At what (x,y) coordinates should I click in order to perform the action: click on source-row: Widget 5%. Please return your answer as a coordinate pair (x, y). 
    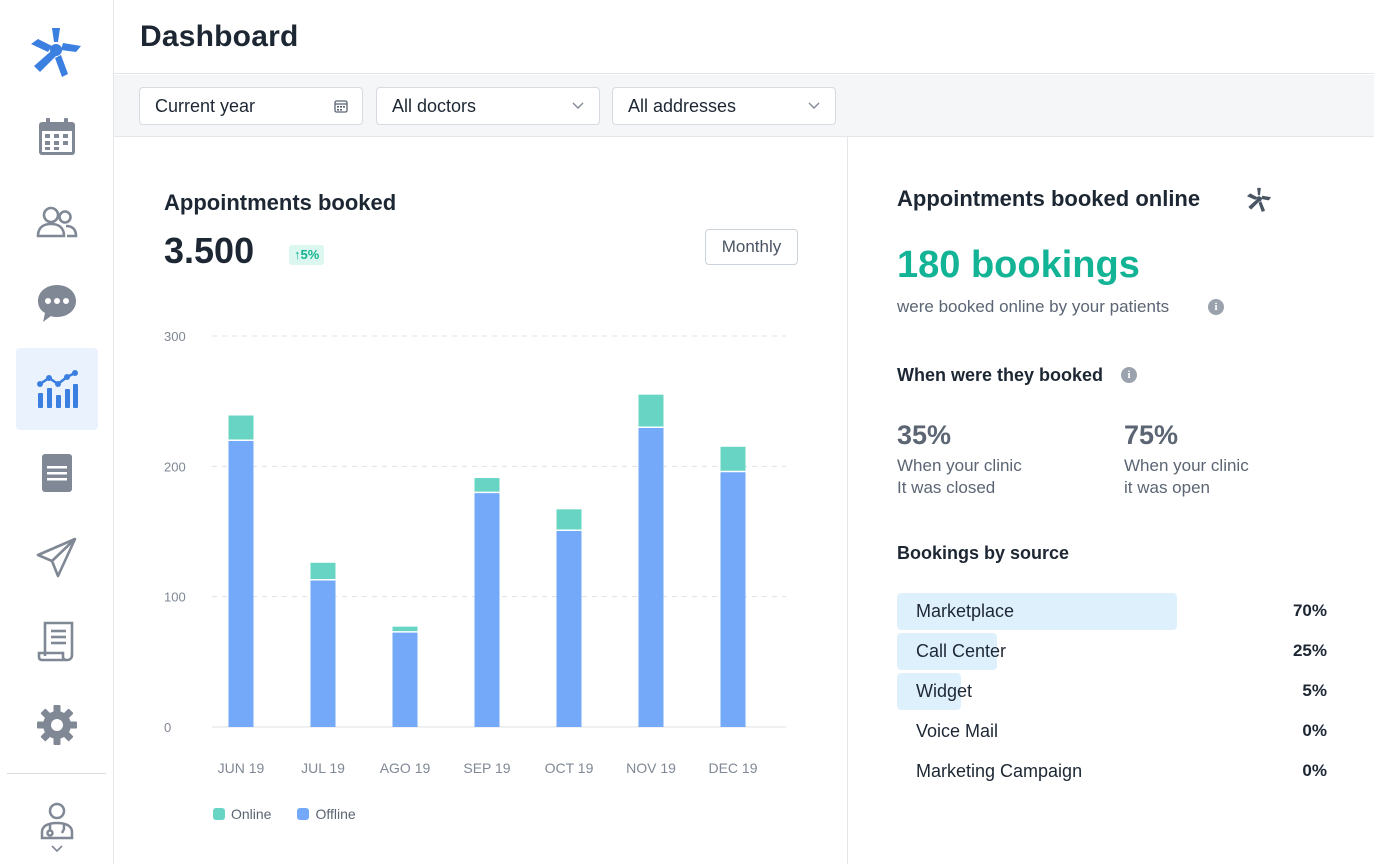
    Looking at the image, I should click on (1112, 692).